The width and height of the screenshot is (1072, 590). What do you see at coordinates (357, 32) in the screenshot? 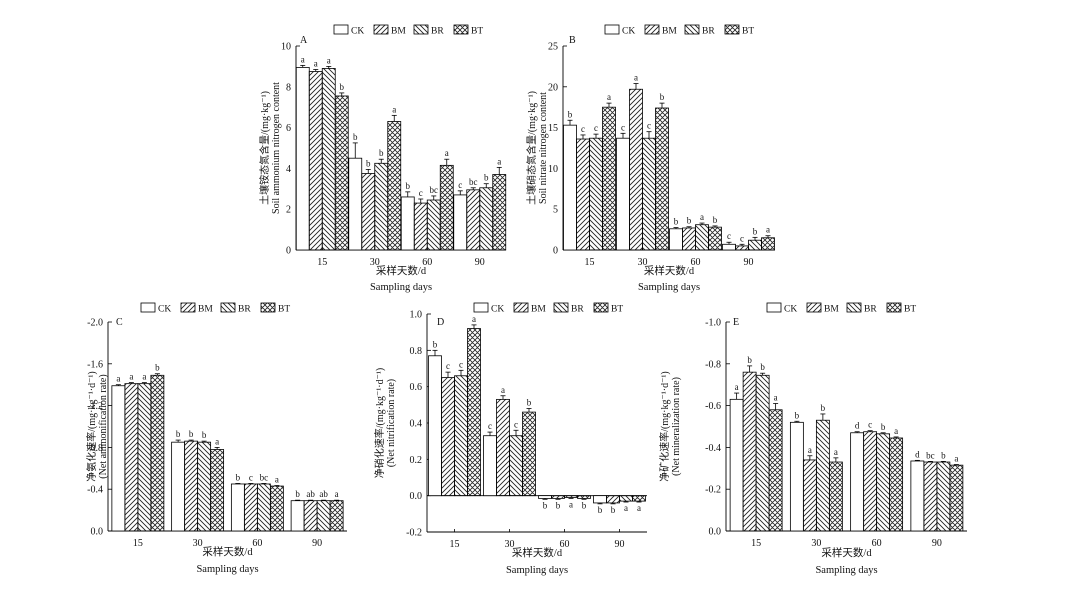
I see `legend-label-ck: CK` at bounding box center [357, 32].